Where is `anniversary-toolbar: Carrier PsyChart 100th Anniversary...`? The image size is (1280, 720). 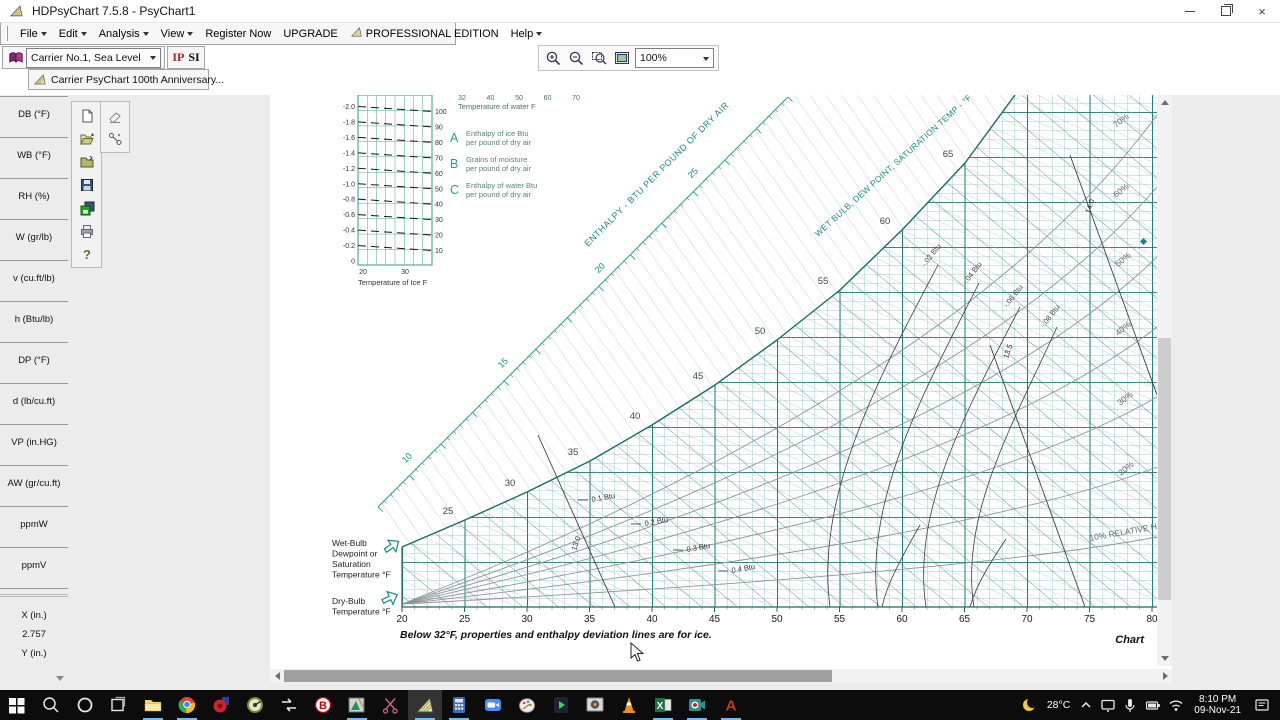 anniversary-toolbar: Carrier PsyChart 100th Anniversary... is located at coordinates (126, 79).